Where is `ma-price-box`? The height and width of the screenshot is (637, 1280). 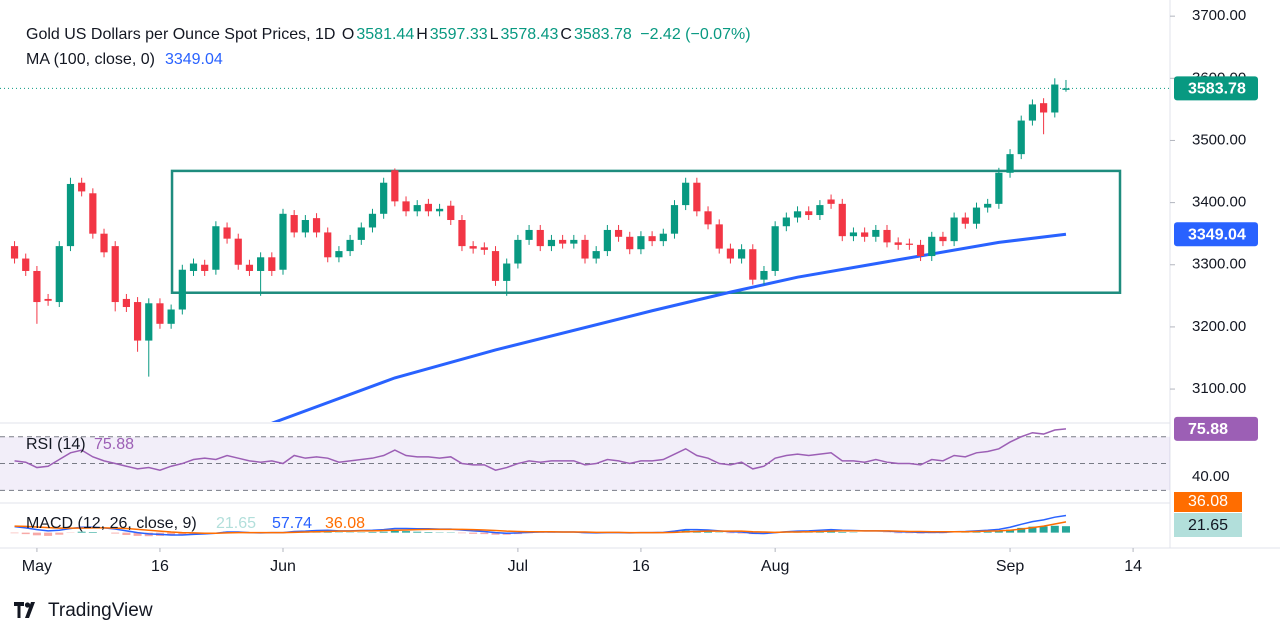 ma-price-box is located at coordinates (1216, 234).